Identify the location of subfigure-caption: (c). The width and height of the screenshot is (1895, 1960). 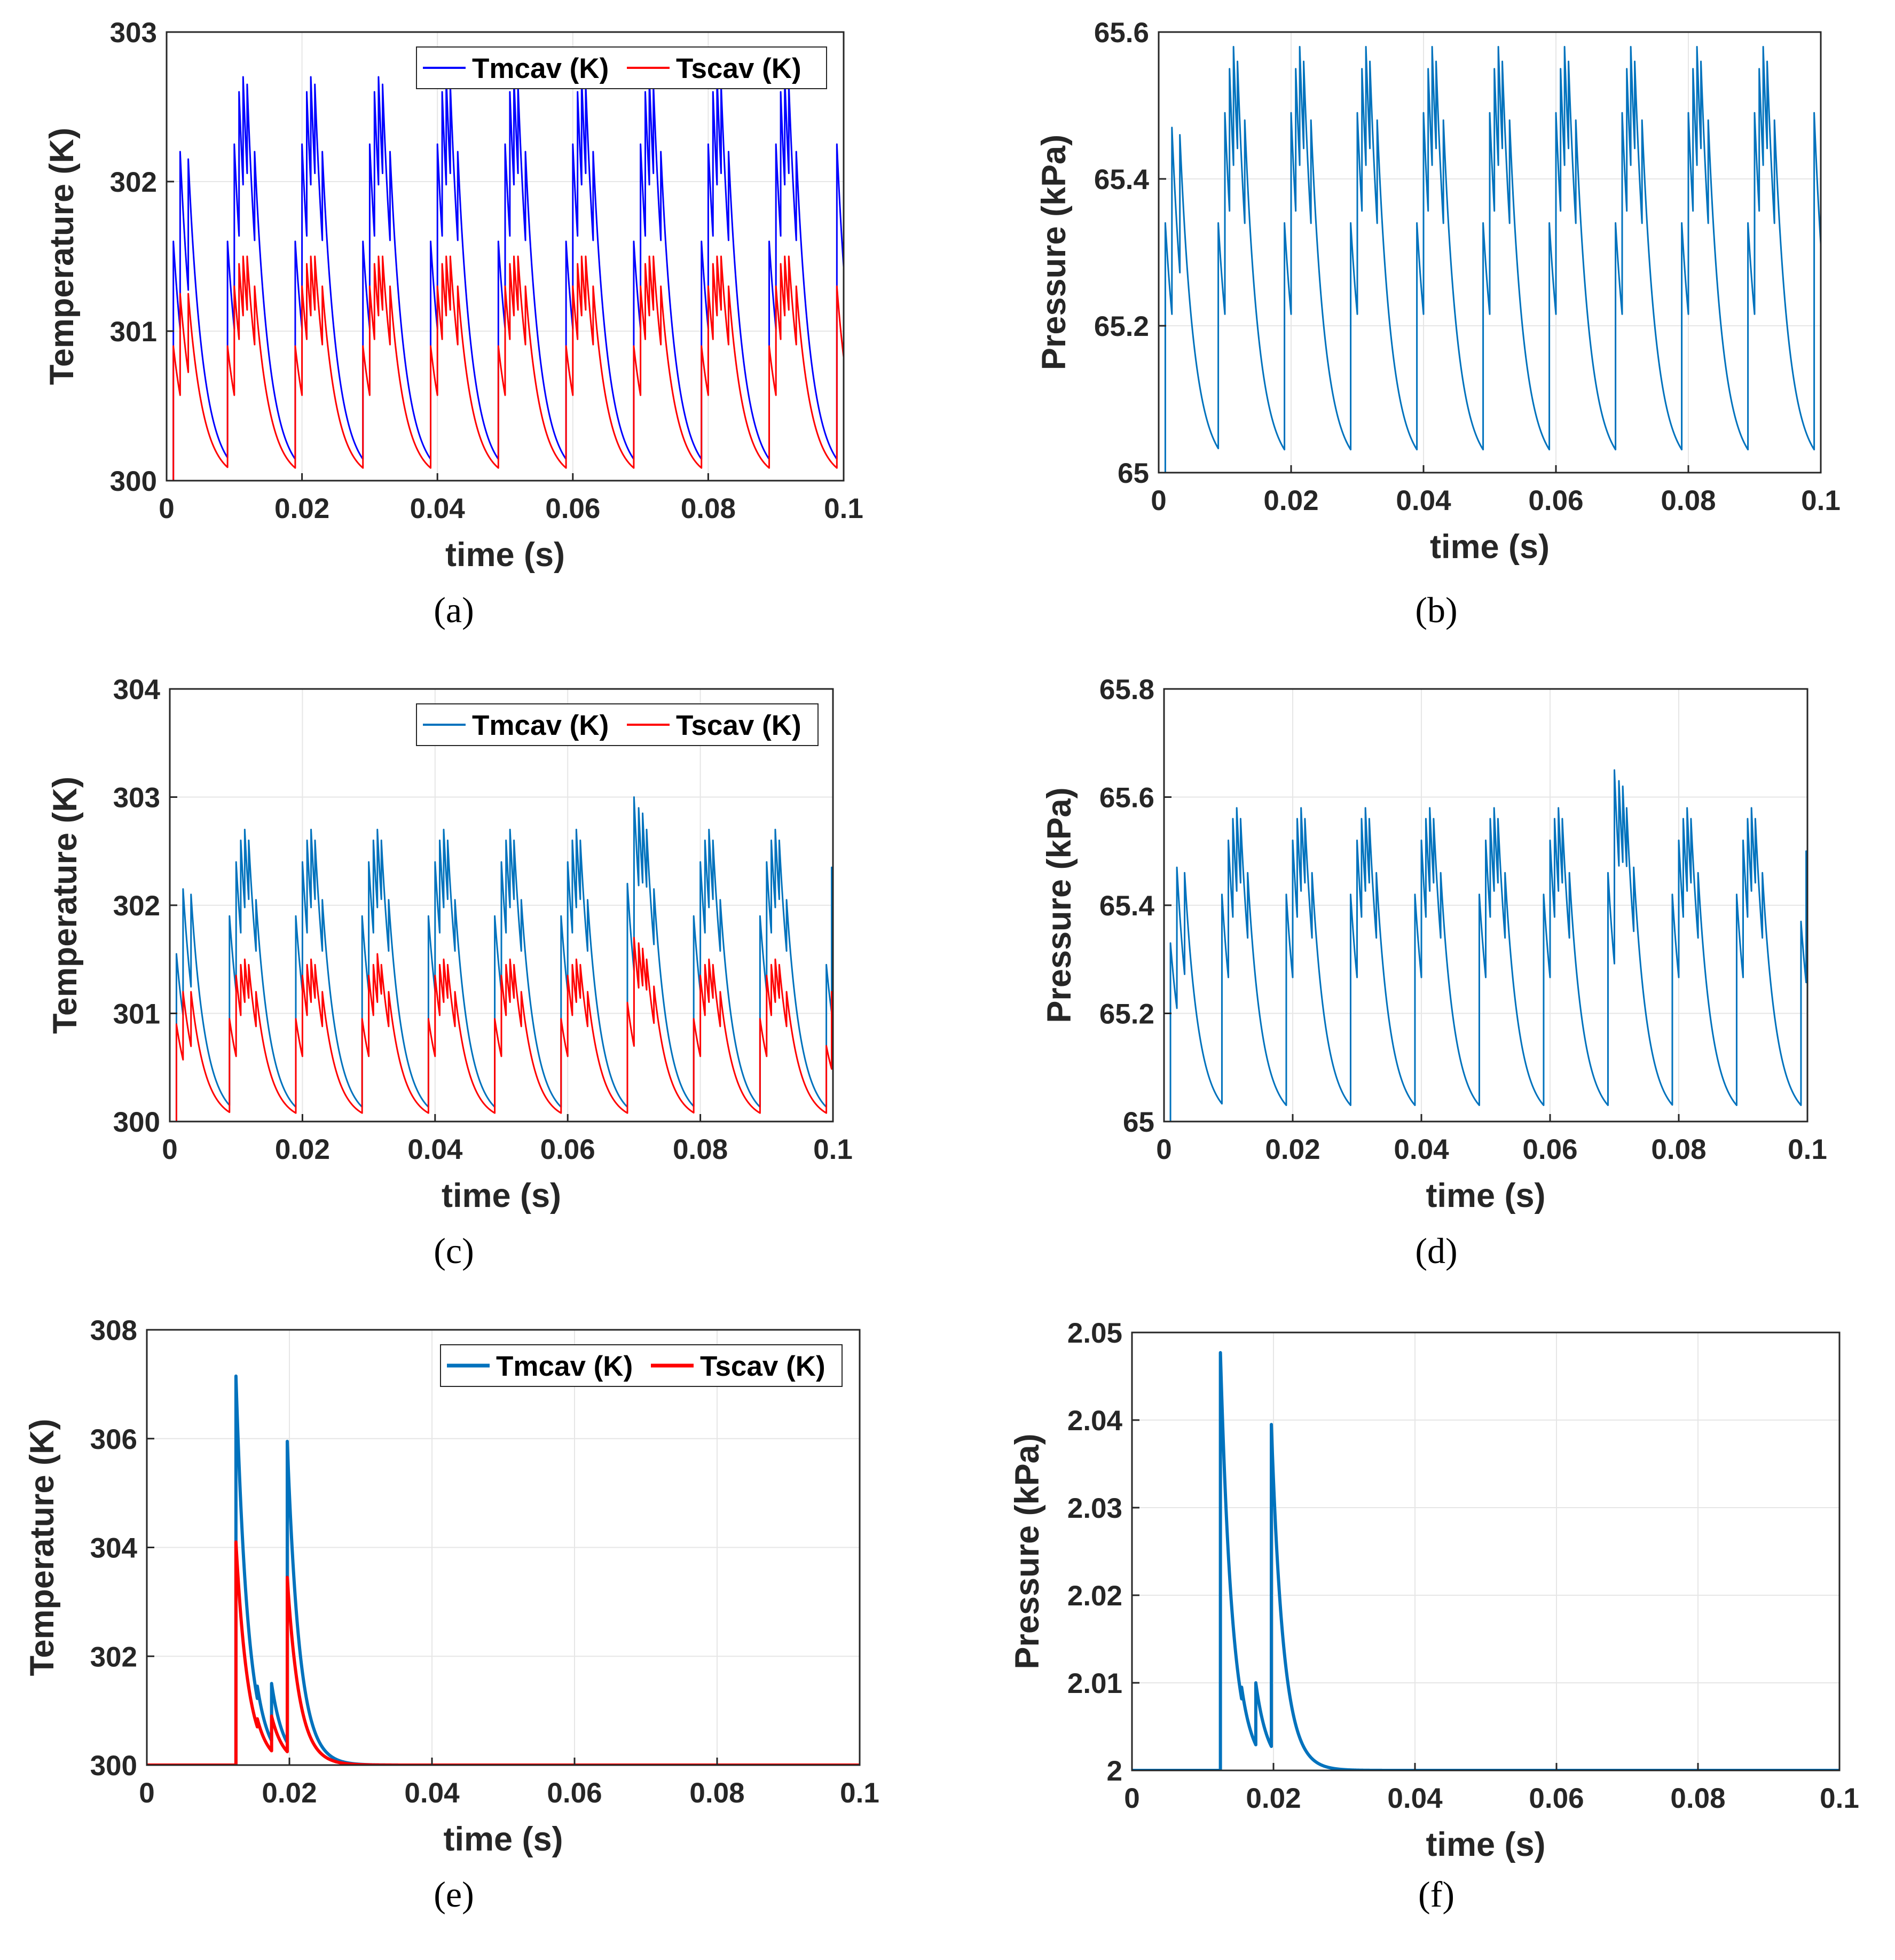
(454, 1250).